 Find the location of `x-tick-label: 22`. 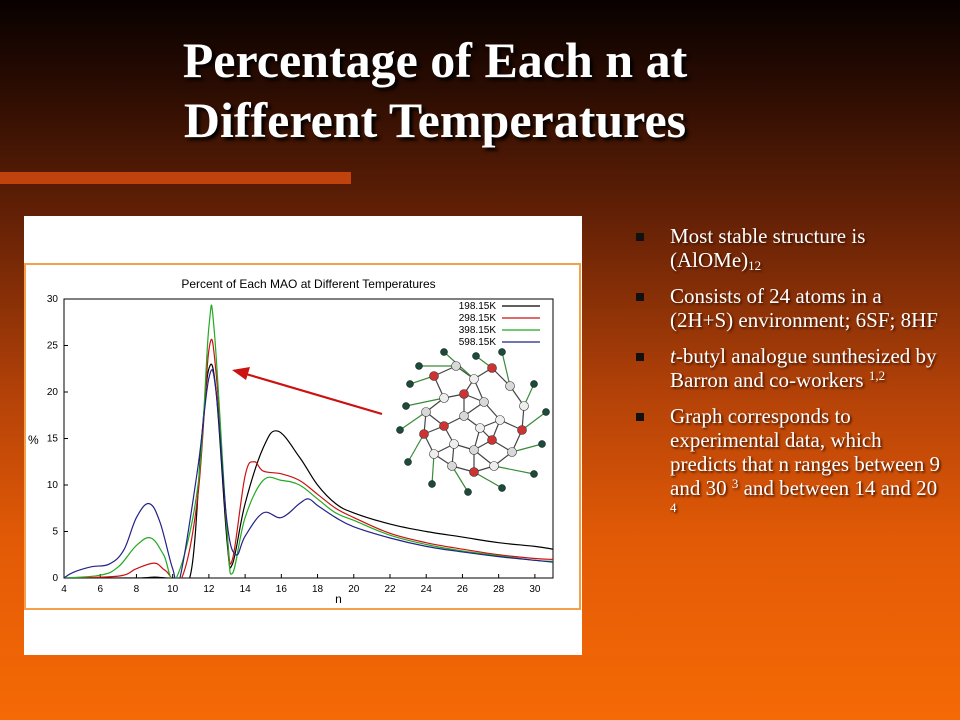

x-tick-label: 22 is located at coordinates (390, 589).